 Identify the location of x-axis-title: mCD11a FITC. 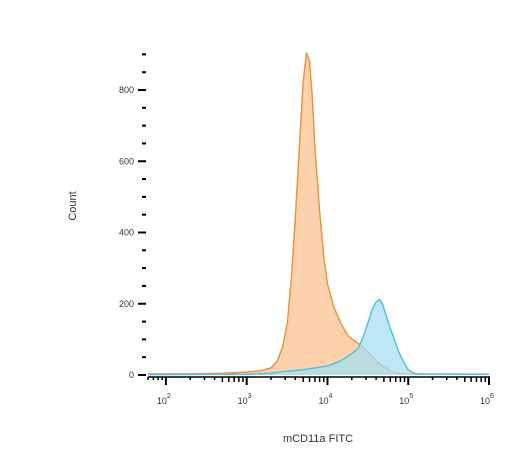
(318, 439).